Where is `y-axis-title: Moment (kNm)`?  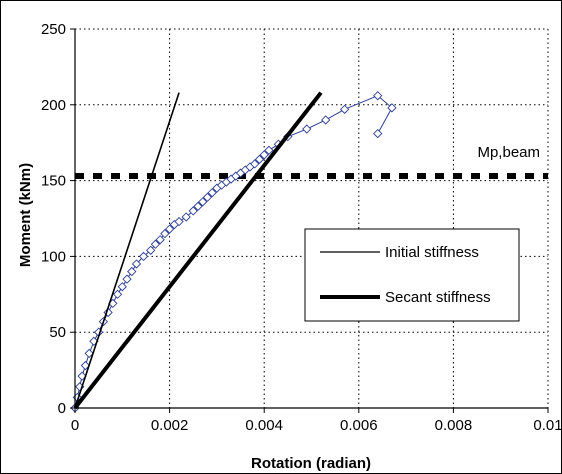 y-axis-title: Moment (kNm) is located at coordinates (25, 215).